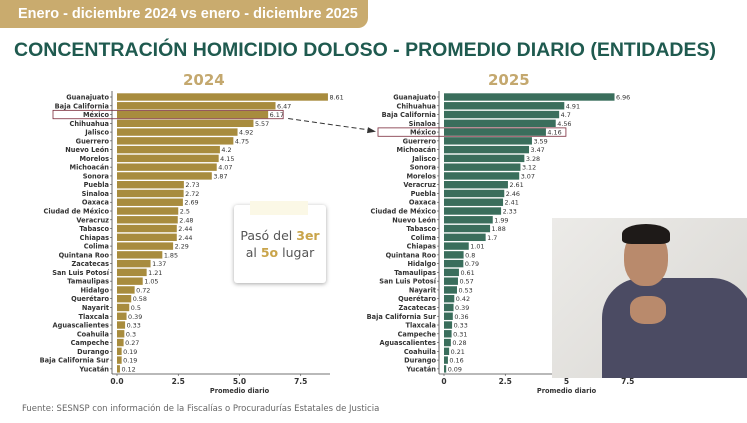 The image size is (747, 423). Describe the element at coordinates (192, 185) in the screenshot. I see `value-label: 2.73` at that location.